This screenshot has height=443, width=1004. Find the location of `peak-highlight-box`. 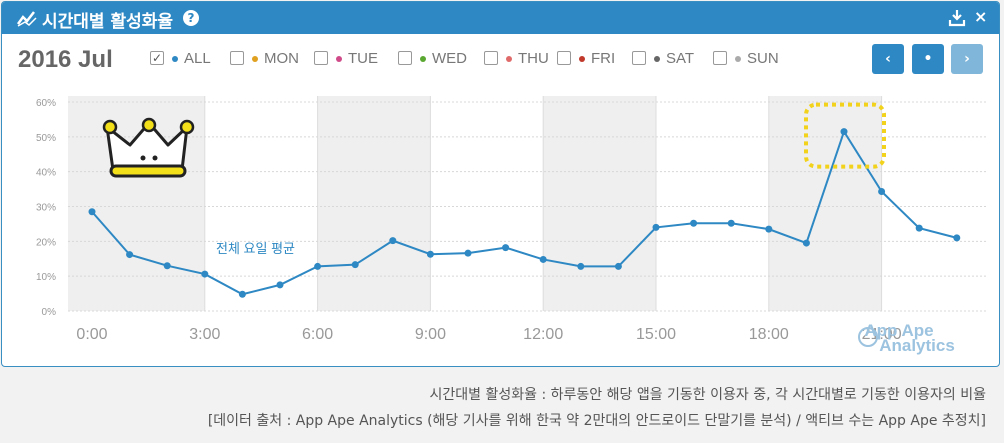

peak-highlight-box is located at coordinates (845, 135).